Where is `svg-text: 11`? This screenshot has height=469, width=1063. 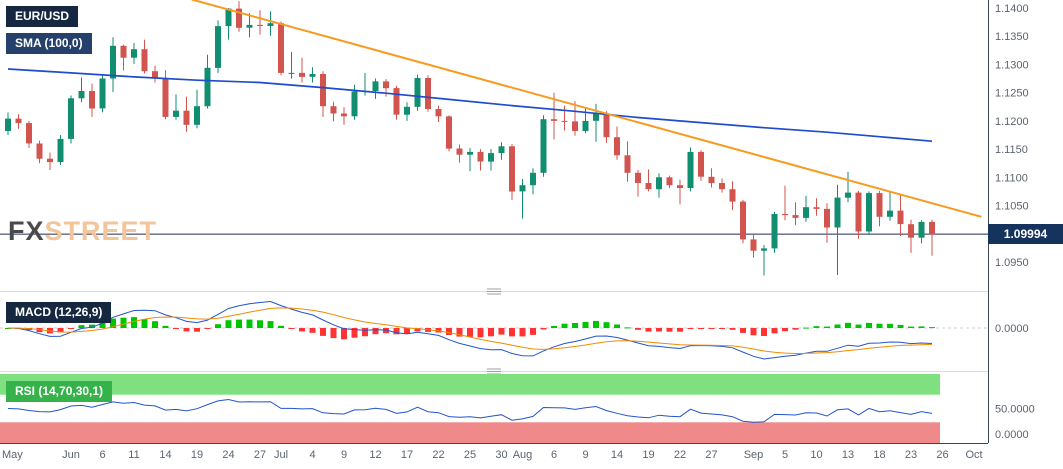
svg-text: 11 is located at coordinates (133, 455).